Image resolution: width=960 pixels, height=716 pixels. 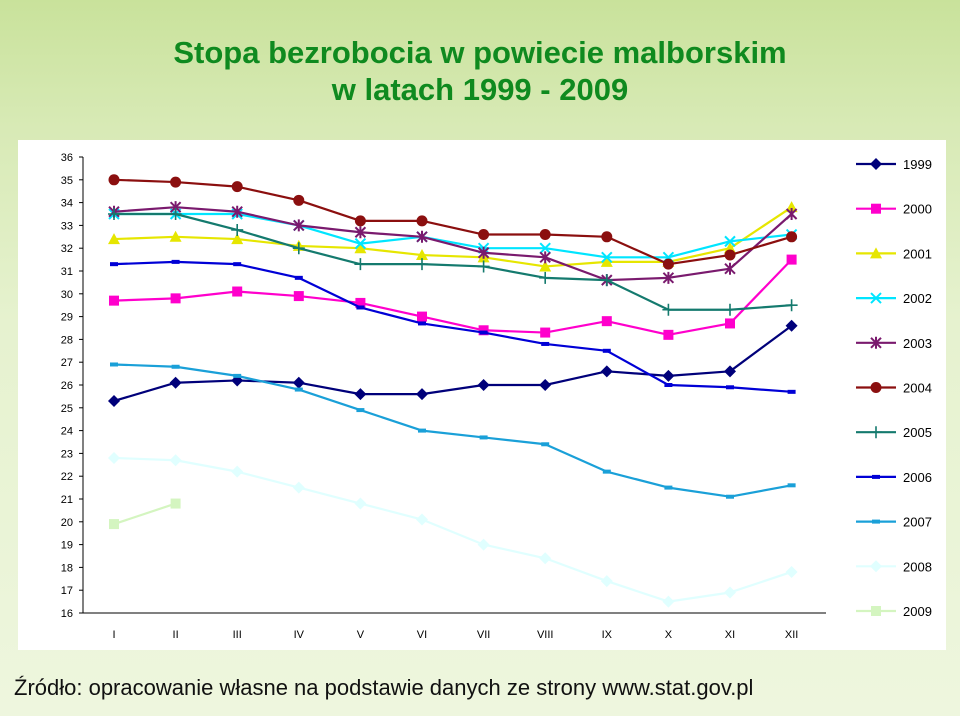 What do you see at coordinates (669, 635) in the screenshot?
I see `x-tick-label: X` at bounding box center [669, 635].